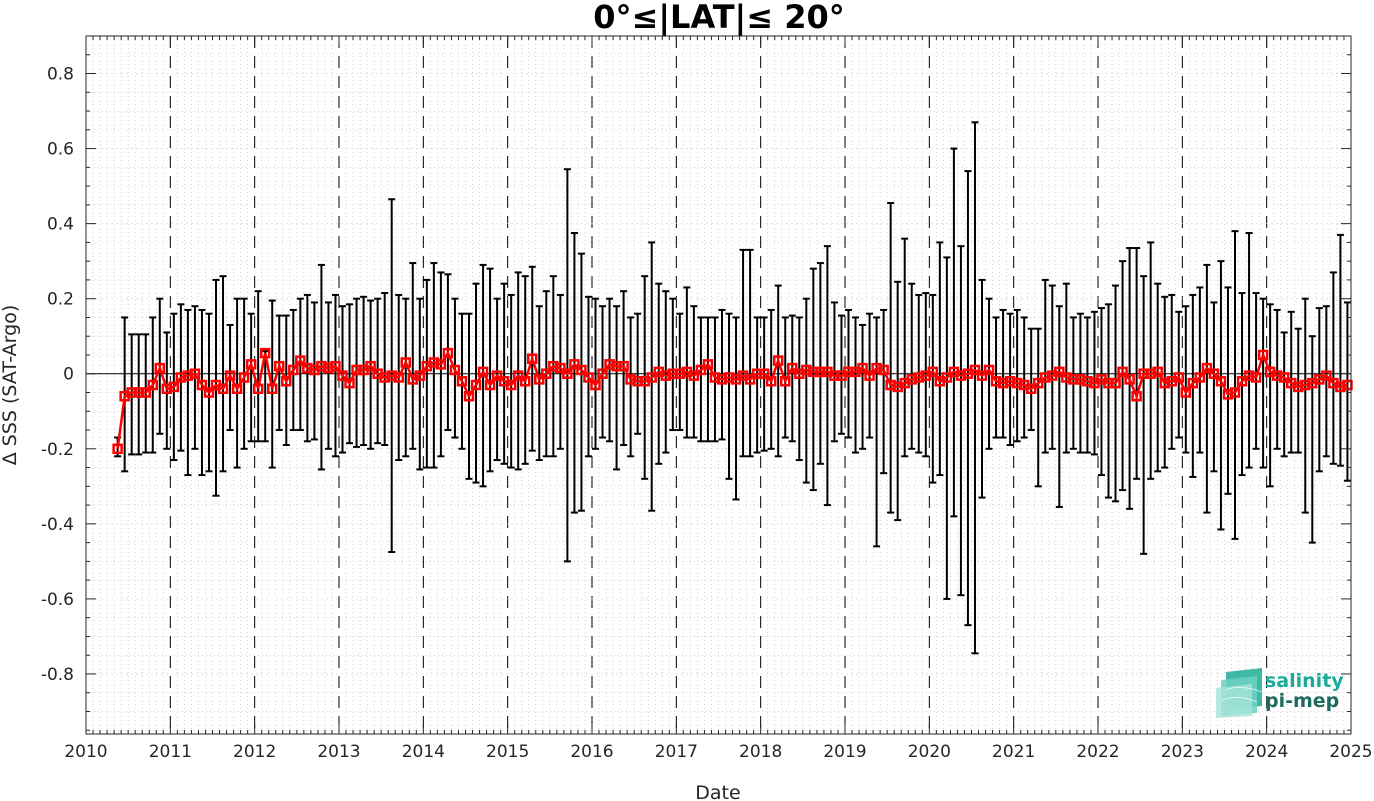  Describe the element at coordinates (338, 752) in the screenshot. I see `x-tick-label: 2013` at that location.